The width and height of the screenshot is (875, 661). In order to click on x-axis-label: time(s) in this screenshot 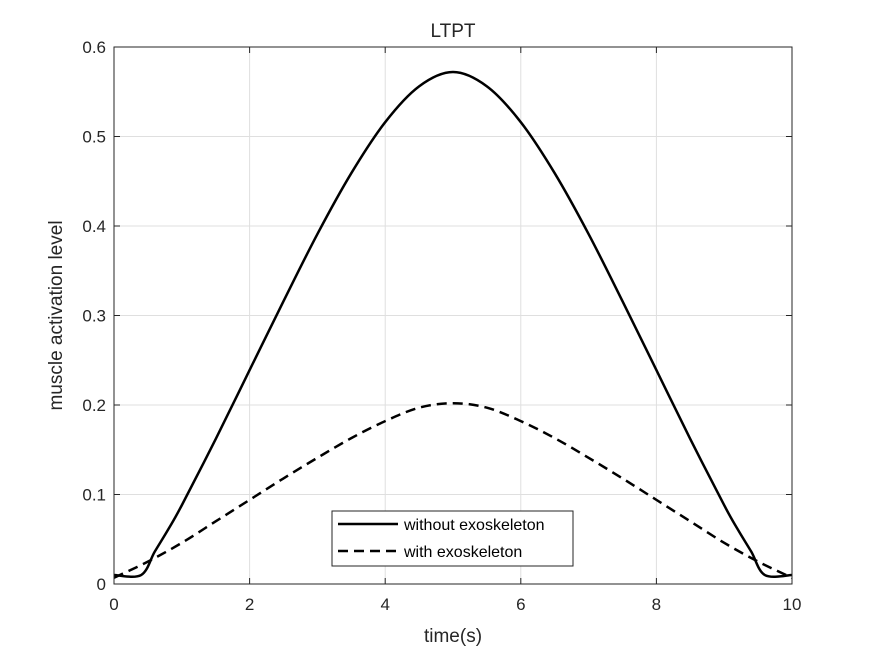, I will do `click(453, 636)`.